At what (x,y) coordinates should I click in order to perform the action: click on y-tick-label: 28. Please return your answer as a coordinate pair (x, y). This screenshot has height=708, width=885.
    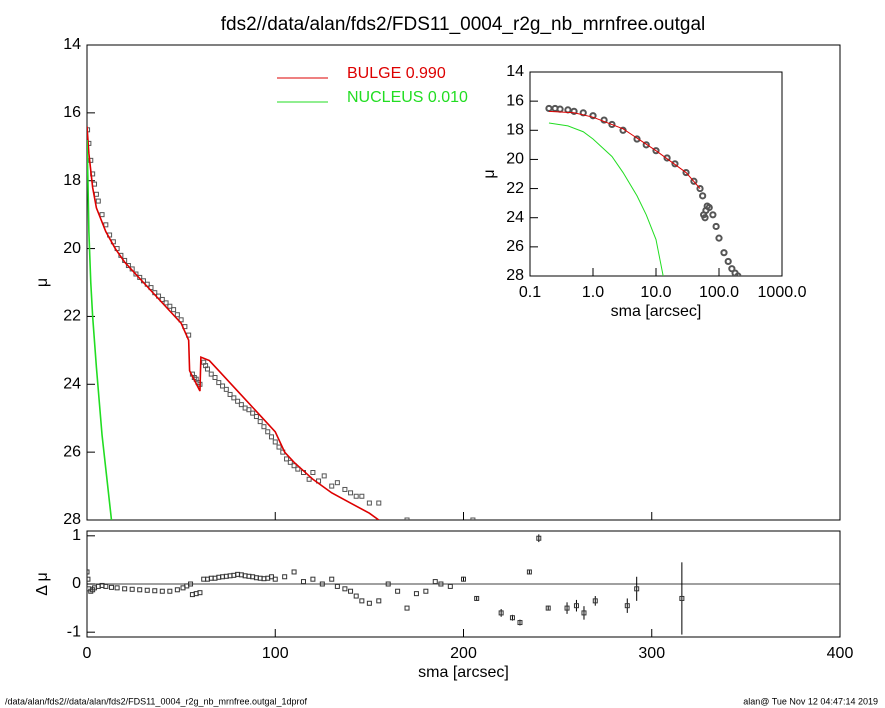
    Looking at the image, I should click on (515, 275).